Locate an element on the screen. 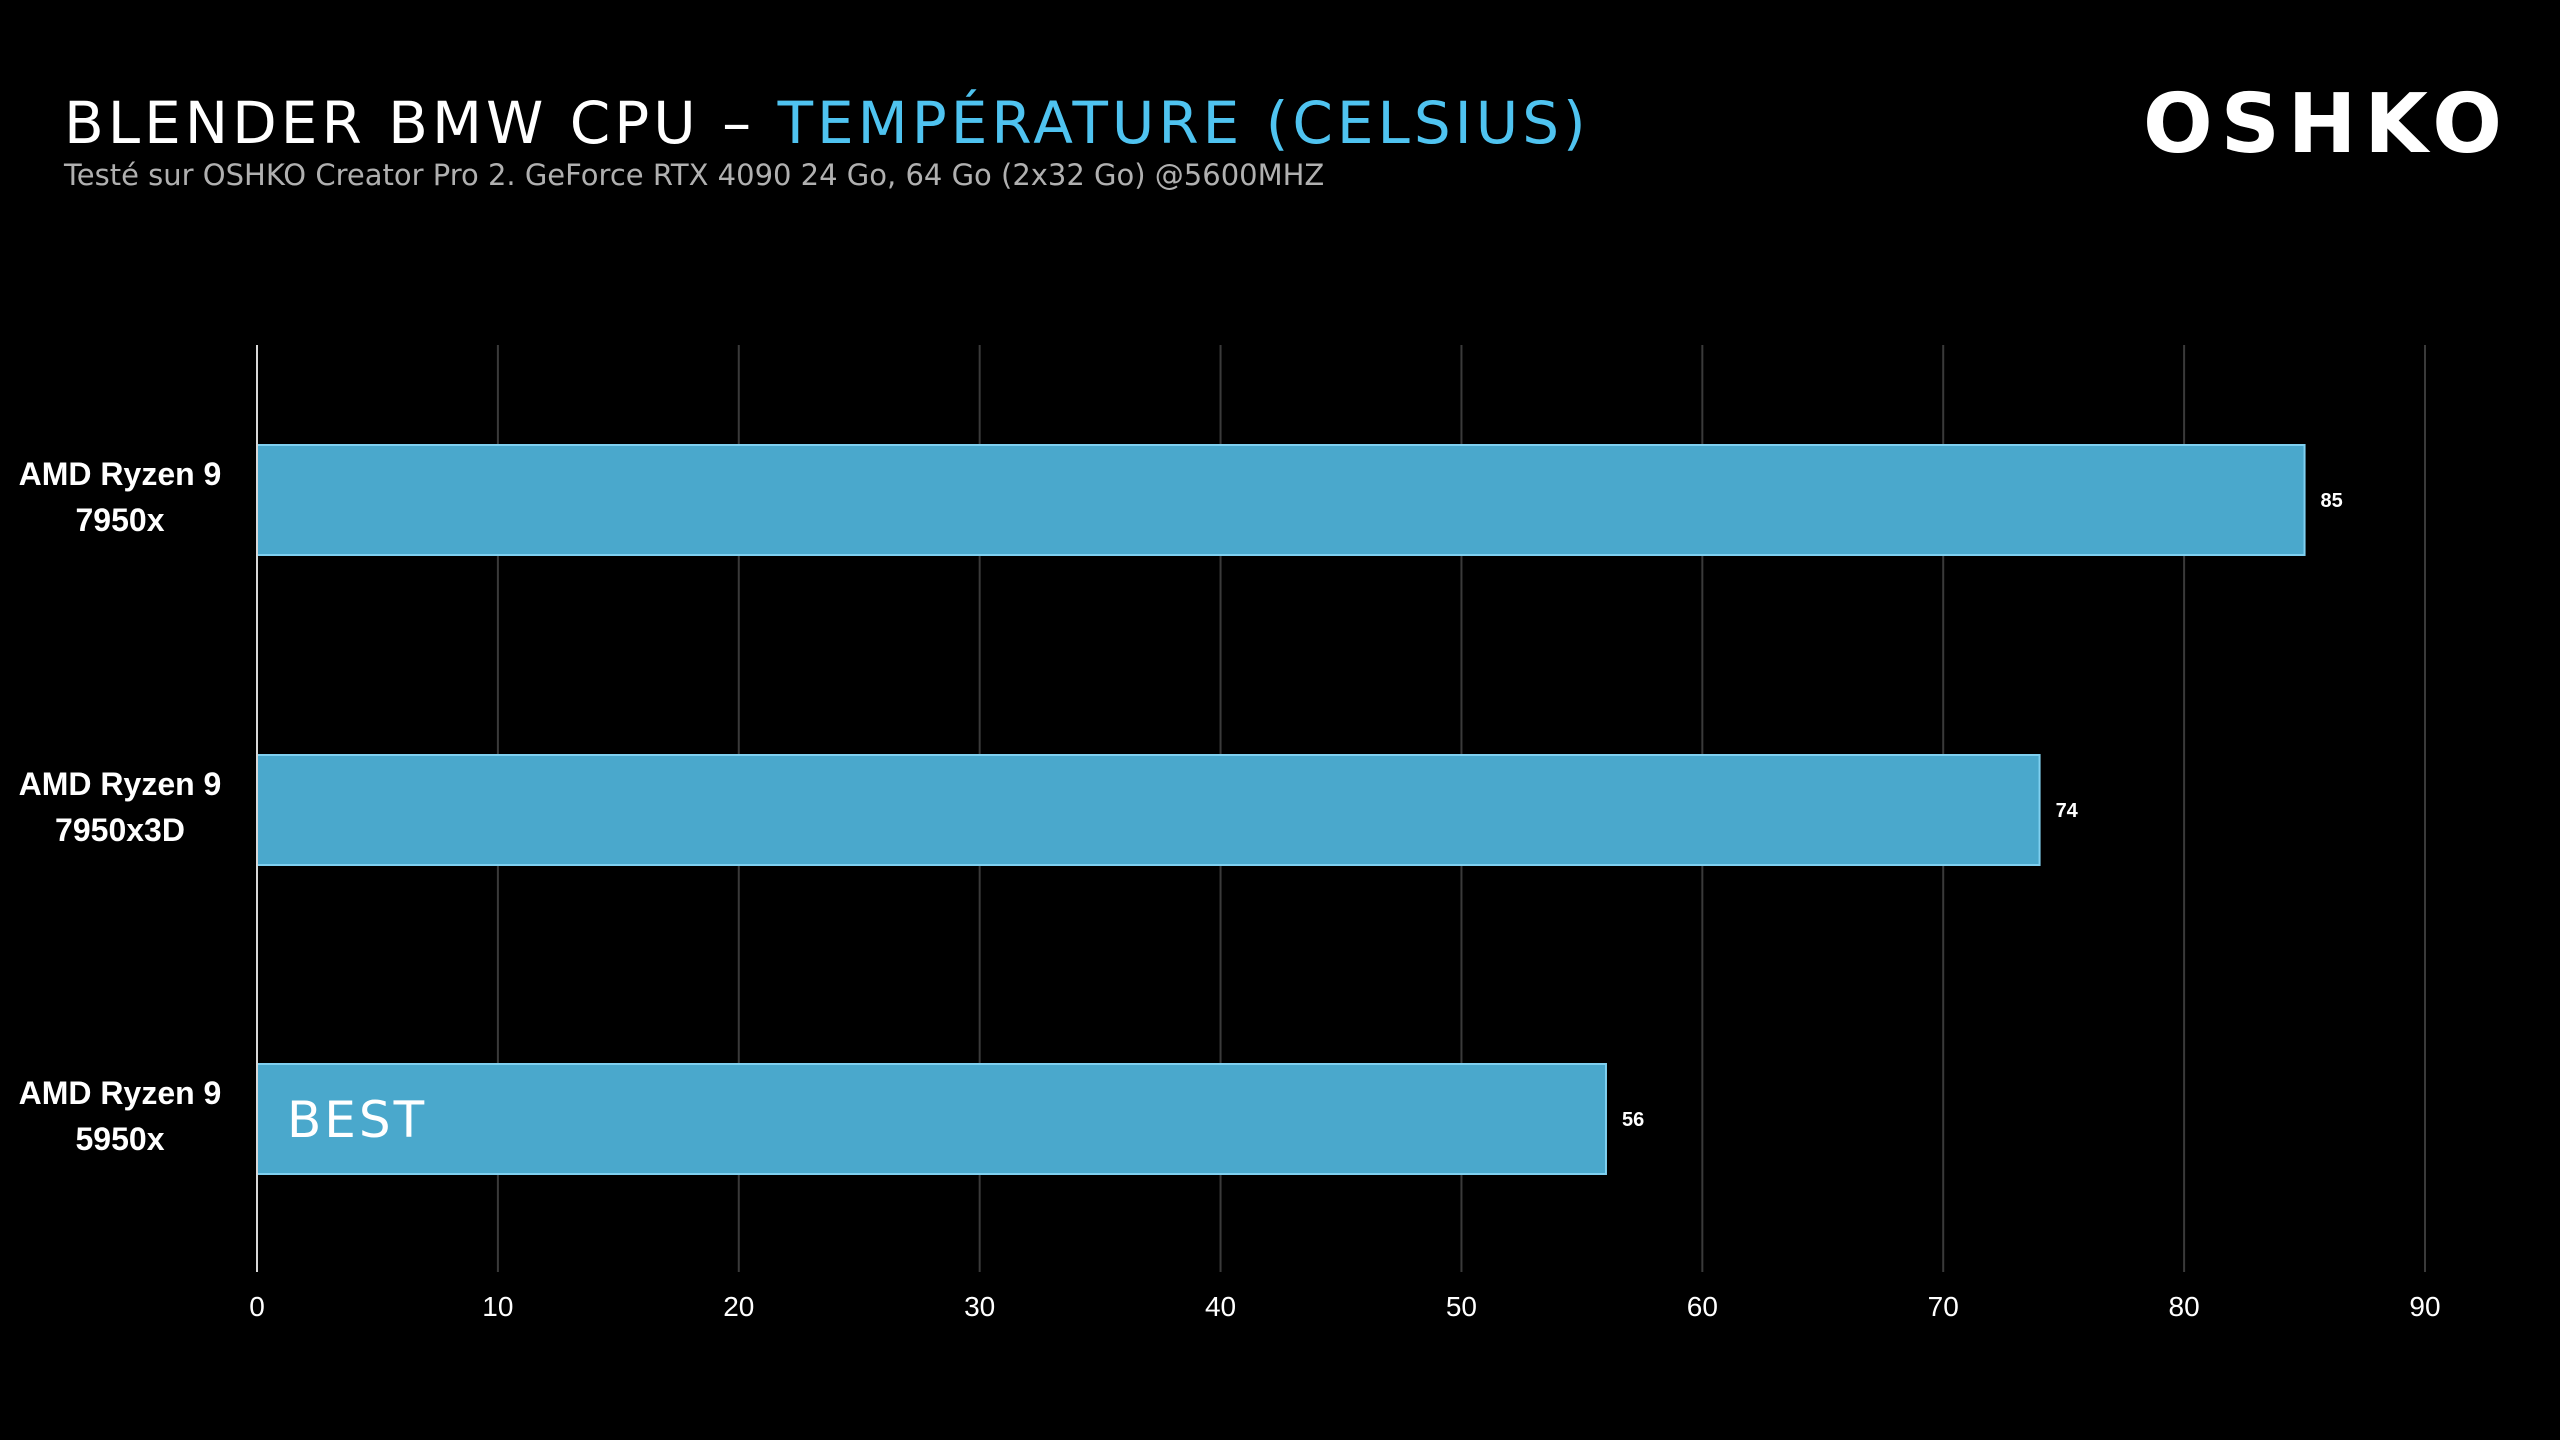 The width and height of the screenshot is (2560, 1440). data-label: 56 is located at coordinates (1633, 1120).